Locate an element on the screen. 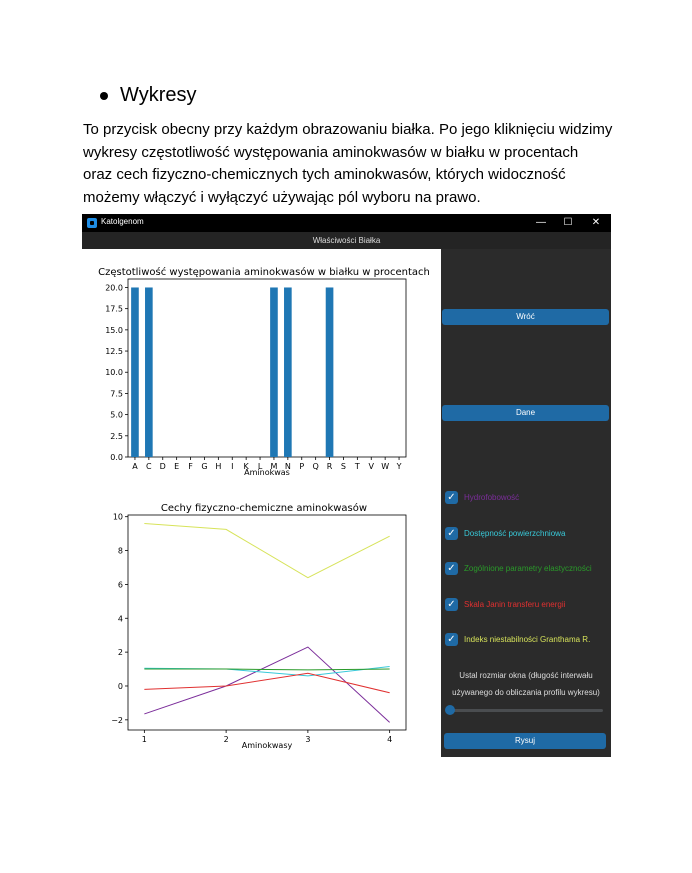  bar-R is located at coordinates (329, 372).